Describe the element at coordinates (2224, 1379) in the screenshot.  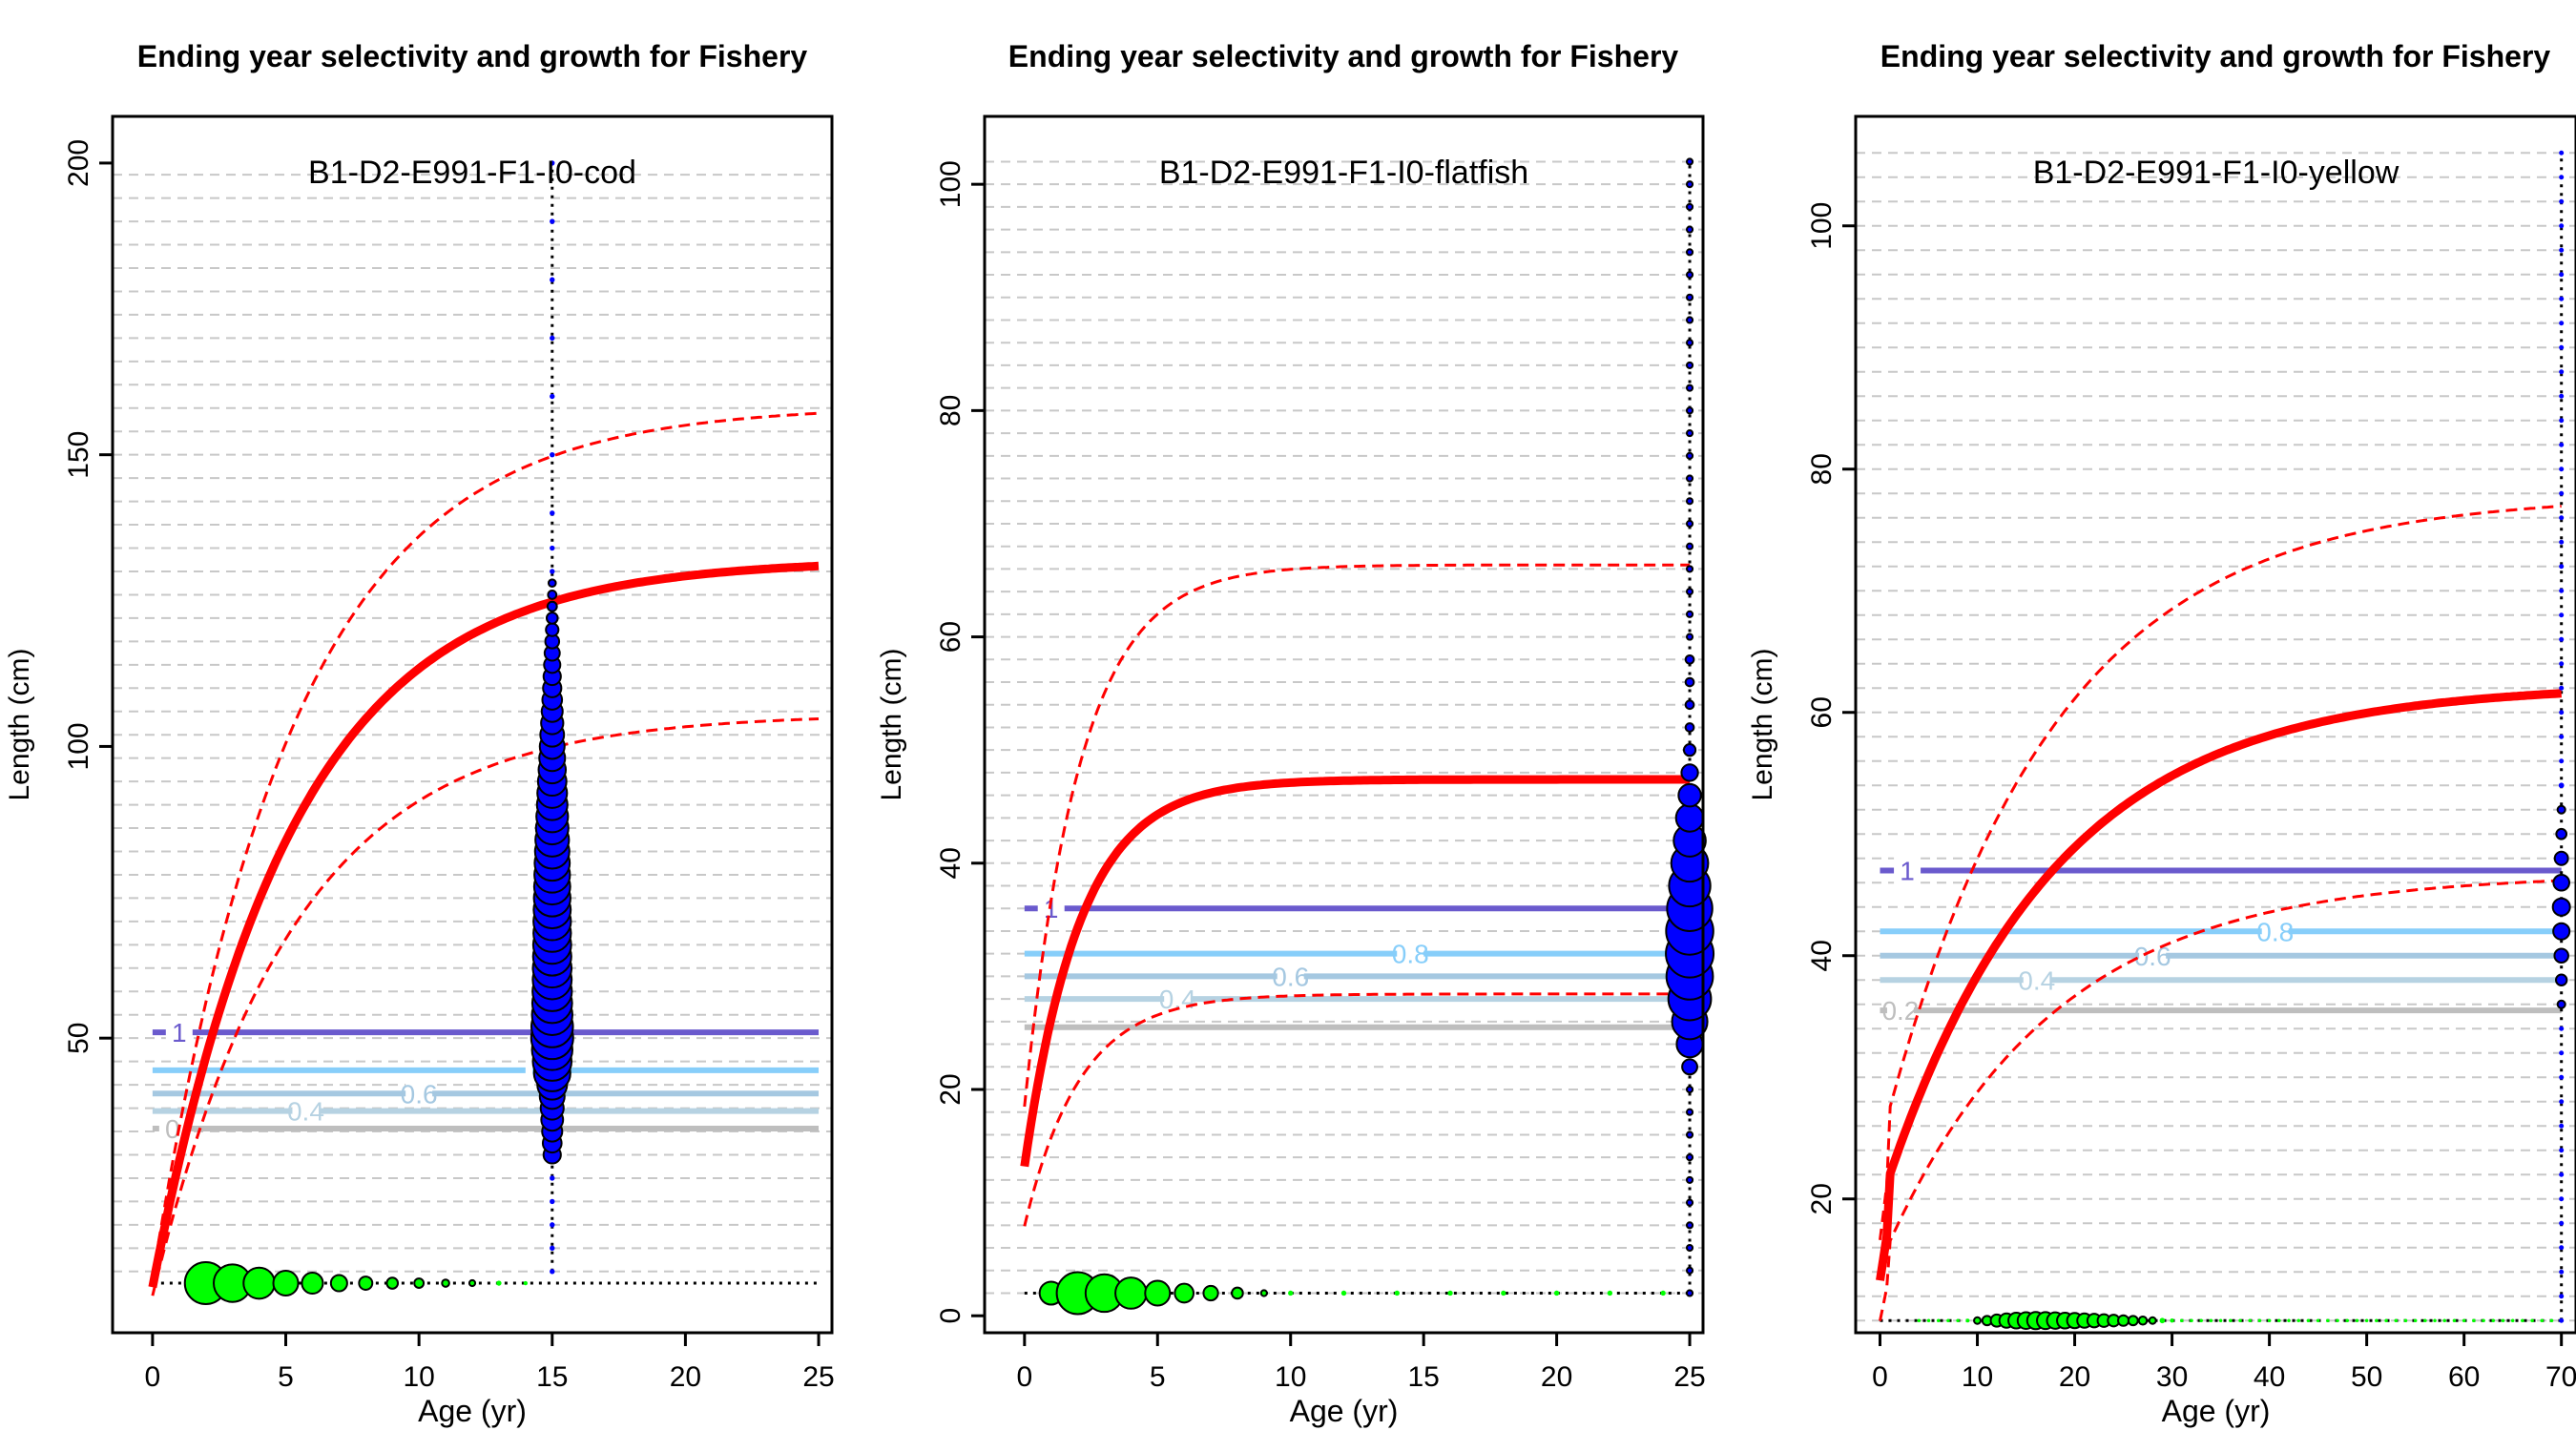
I see `x-axis: 0 10 20 30 40 50 60 70 Age (yr)` at that location.